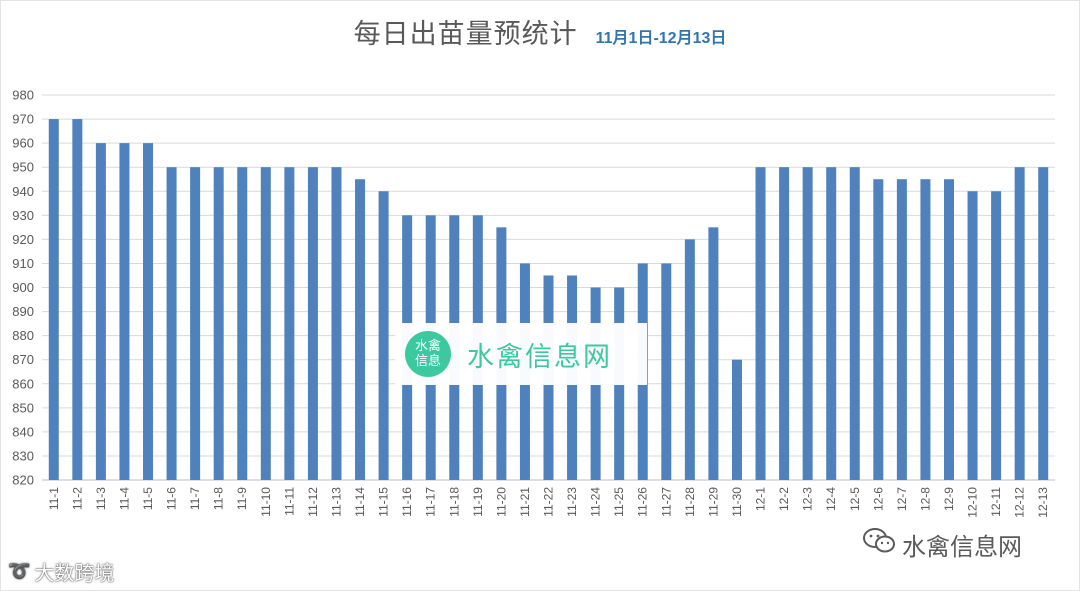  Describe the element at coordinates (195, 498) in the screenshot. I see `x-tick-label: 11-7` at that location.